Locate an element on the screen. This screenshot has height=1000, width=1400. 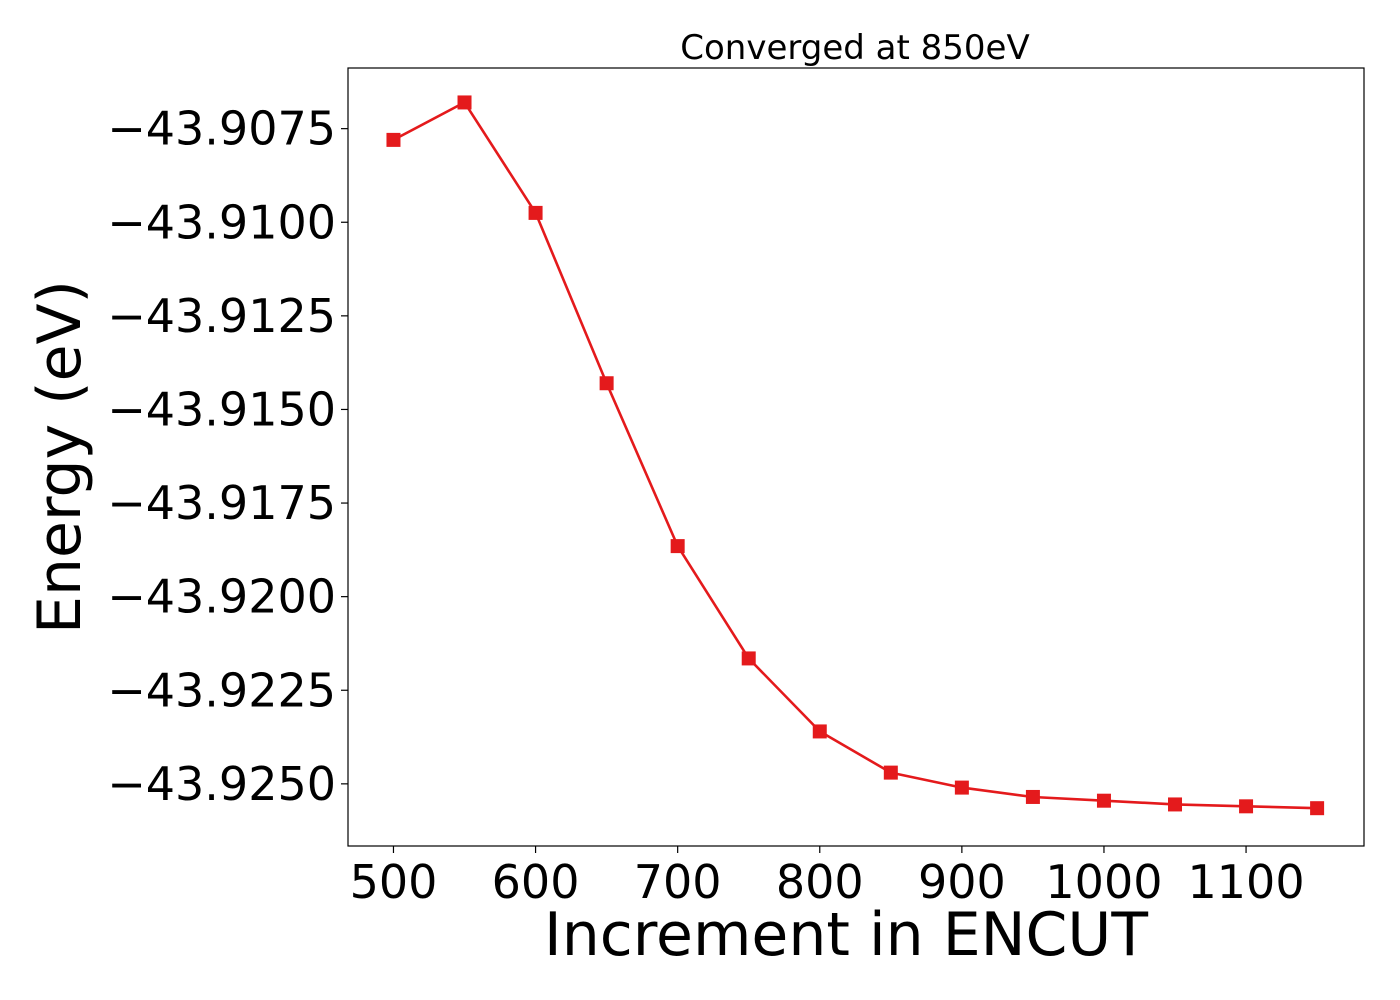
y-tick-label: −43.9075 is located at coordinates (221, 129).